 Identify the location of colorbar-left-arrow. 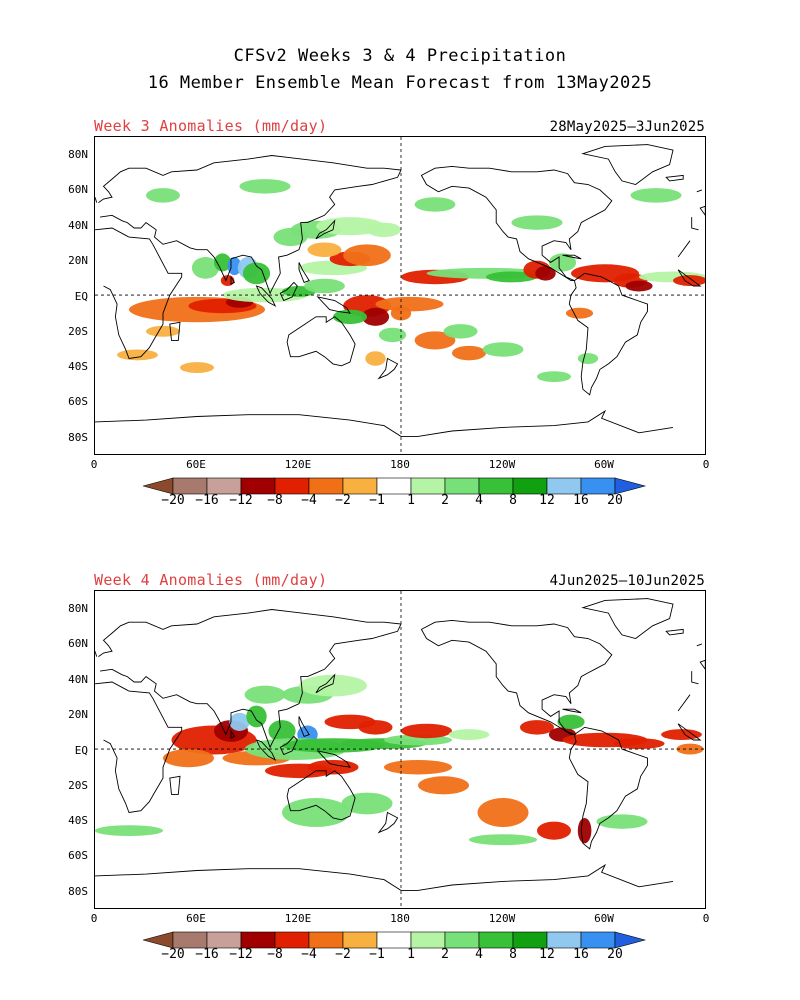
(158, 940).